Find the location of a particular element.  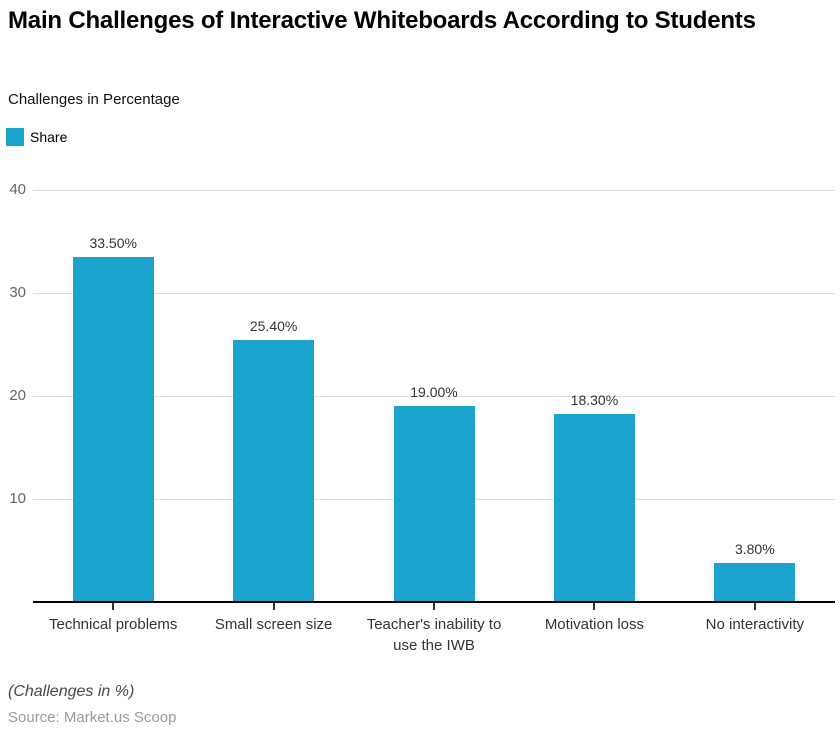

bar-slot: 25.40% is located at coordinates (273, 396).